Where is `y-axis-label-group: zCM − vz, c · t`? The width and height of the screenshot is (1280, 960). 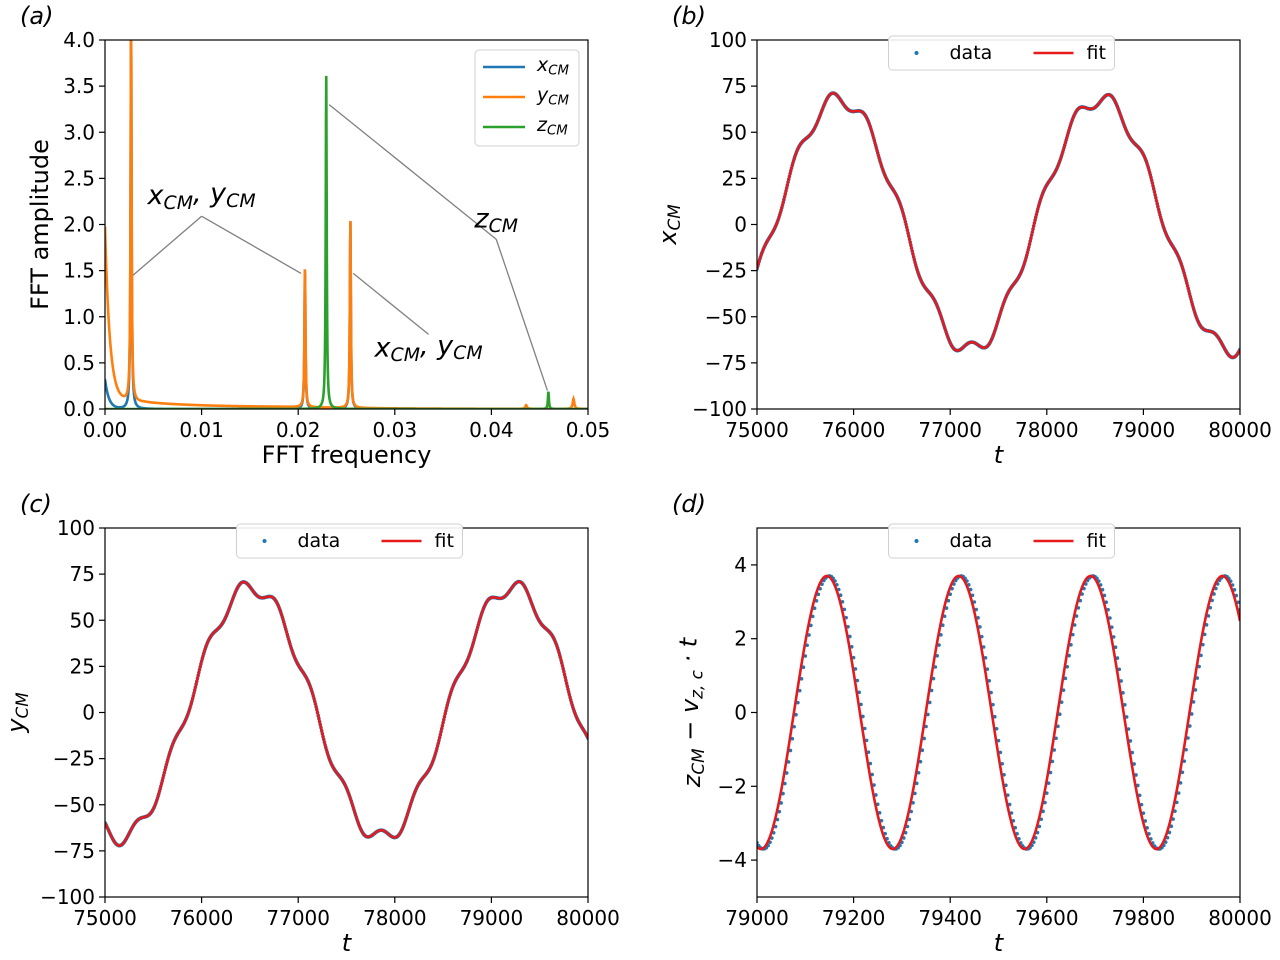 y-axis-label-group: zCM − vz, c · t is located at coordinates (691, 712).